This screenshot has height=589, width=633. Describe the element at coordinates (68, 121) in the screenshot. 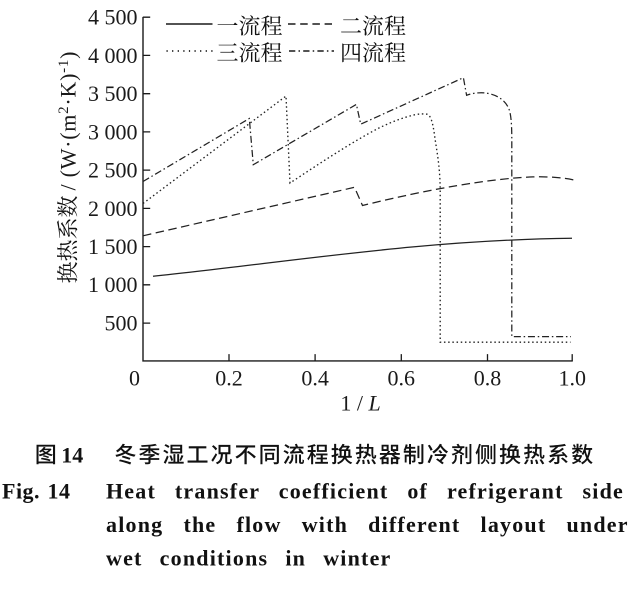

I see `svg-text: / (W·(m2·K)-1)` at that location.